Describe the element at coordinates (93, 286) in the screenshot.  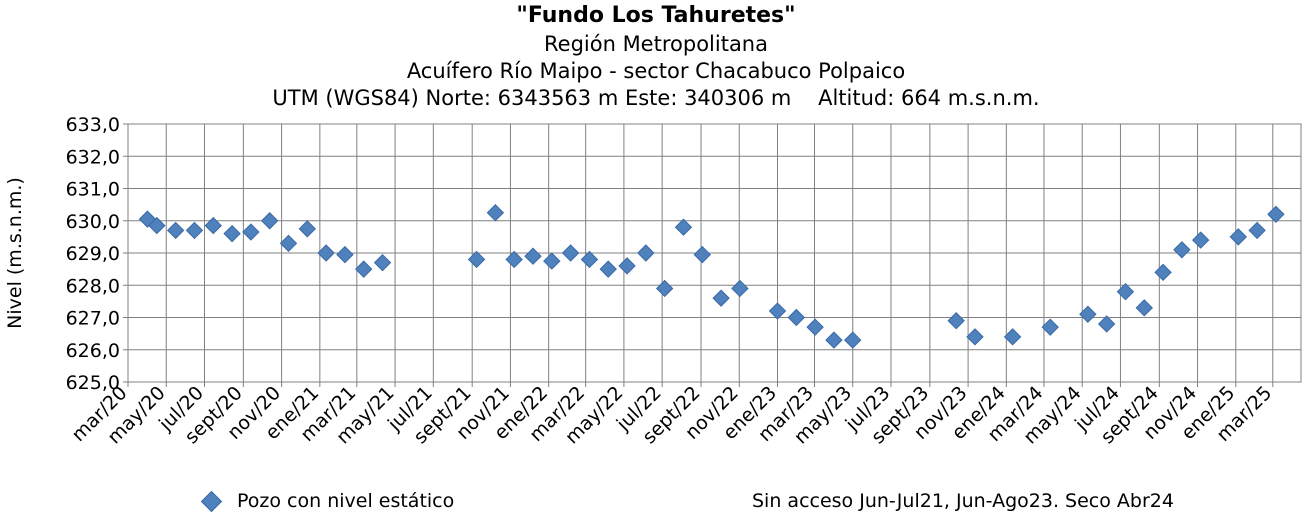
I see `y-tick-label: 628,0` at that location.